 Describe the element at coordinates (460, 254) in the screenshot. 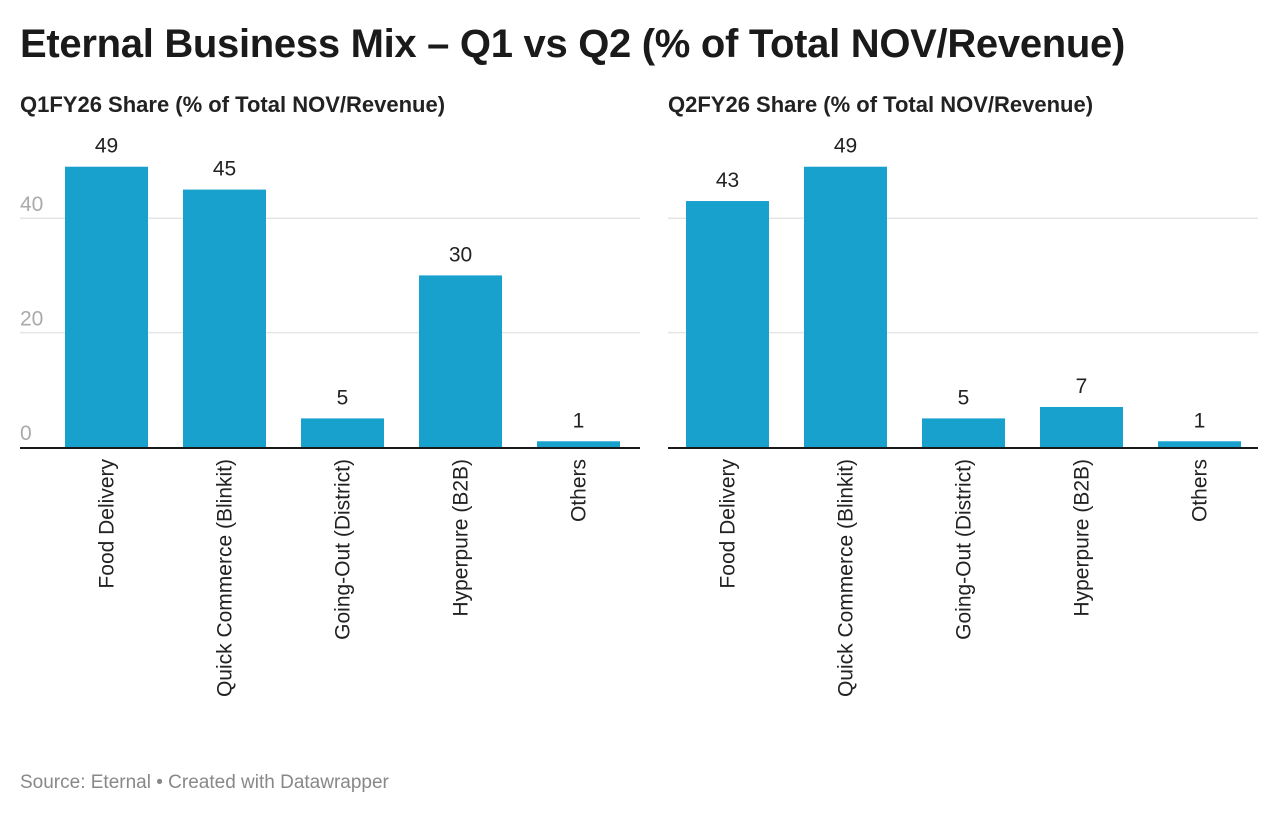

I see `value-label: 30` at that location.